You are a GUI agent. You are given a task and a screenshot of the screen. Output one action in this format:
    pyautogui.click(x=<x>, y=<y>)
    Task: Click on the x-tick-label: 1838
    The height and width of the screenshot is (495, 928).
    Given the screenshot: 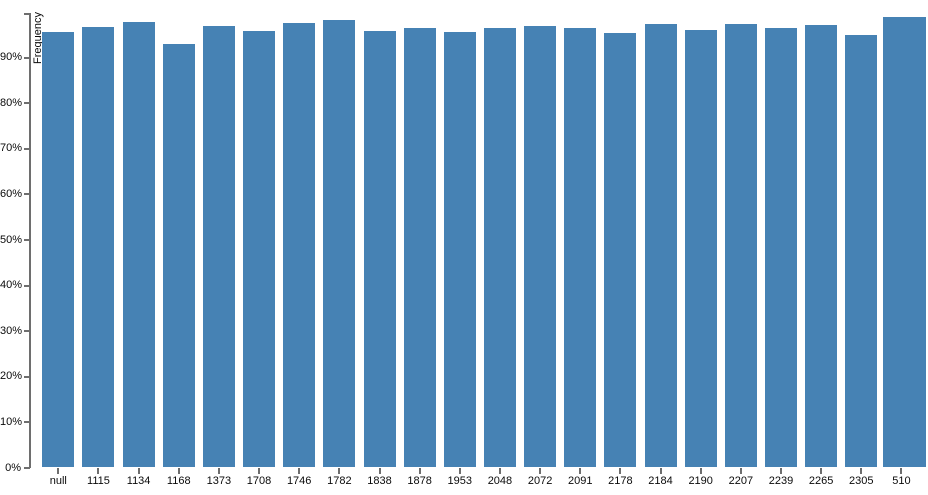 What is the action you would take?
    pyautogui.click(x=379, y=481)
    